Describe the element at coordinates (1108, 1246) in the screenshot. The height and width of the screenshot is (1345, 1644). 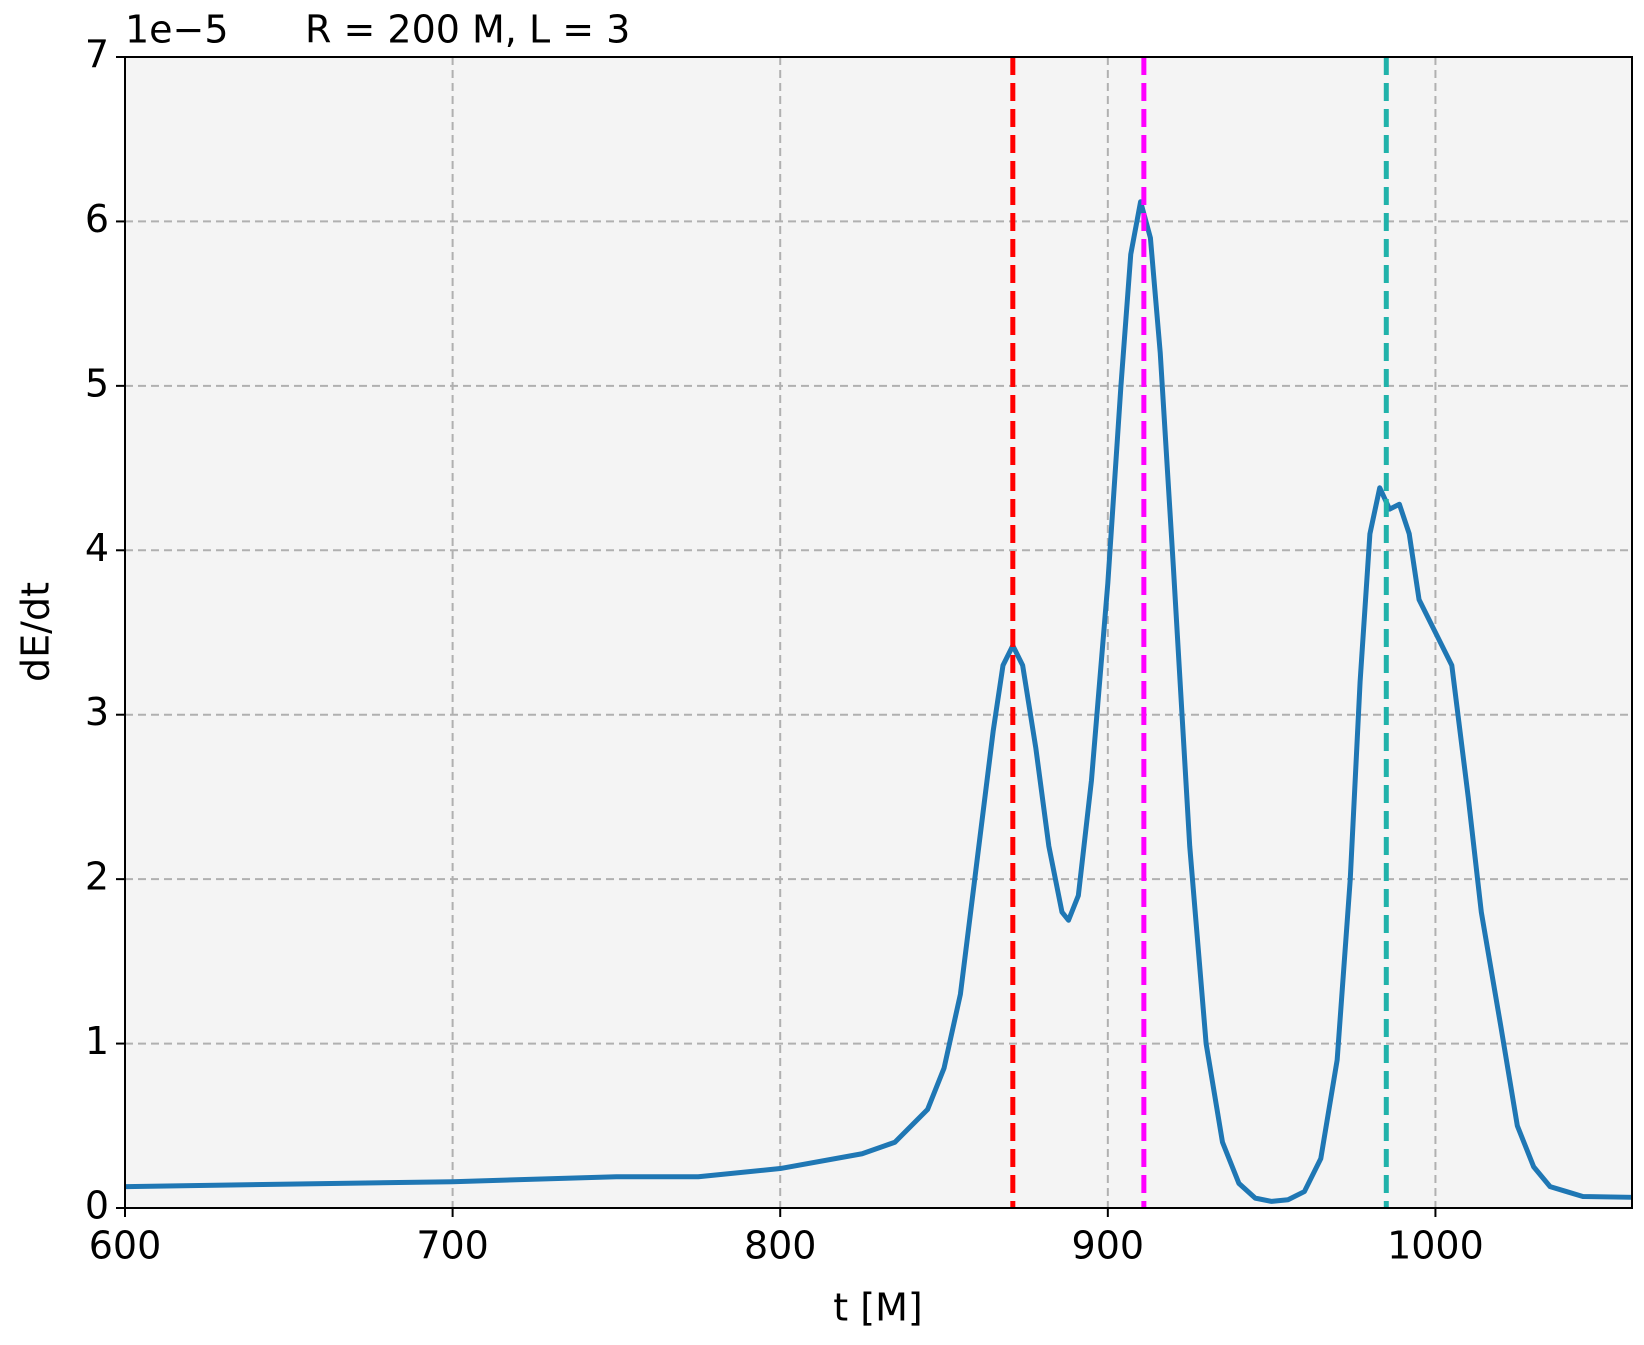
I see `x-tick-label: 900` at that location.